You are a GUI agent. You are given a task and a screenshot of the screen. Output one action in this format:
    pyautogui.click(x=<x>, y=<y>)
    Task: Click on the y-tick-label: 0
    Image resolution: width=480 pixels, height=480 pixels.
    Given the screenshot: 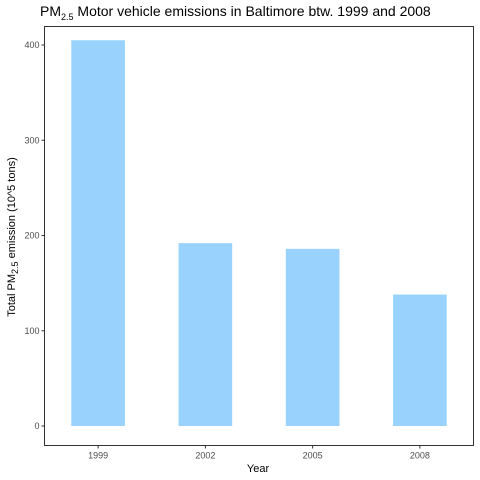 What is the action you would take?
    pyautogui.click(x=36, y=426)
    